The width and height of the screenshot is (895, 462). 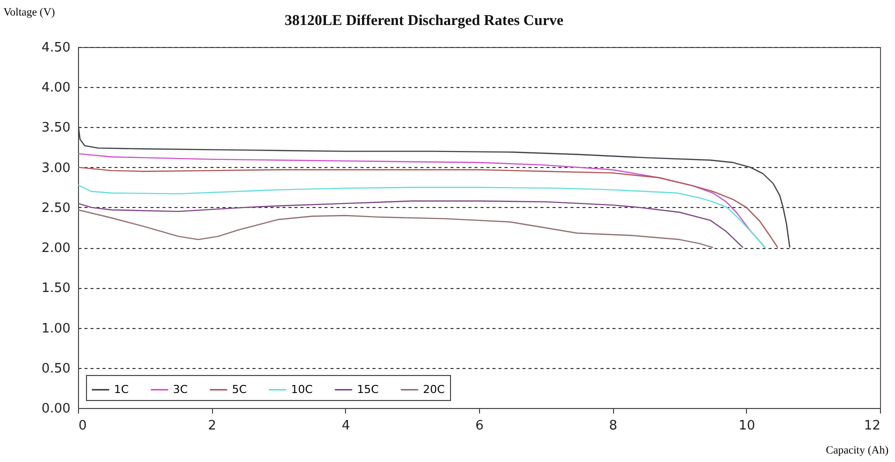 What do you see at coordinates (212, 426) in the screenshot?
I see `x-tick-label: 2` at bounding box center [212, 426].